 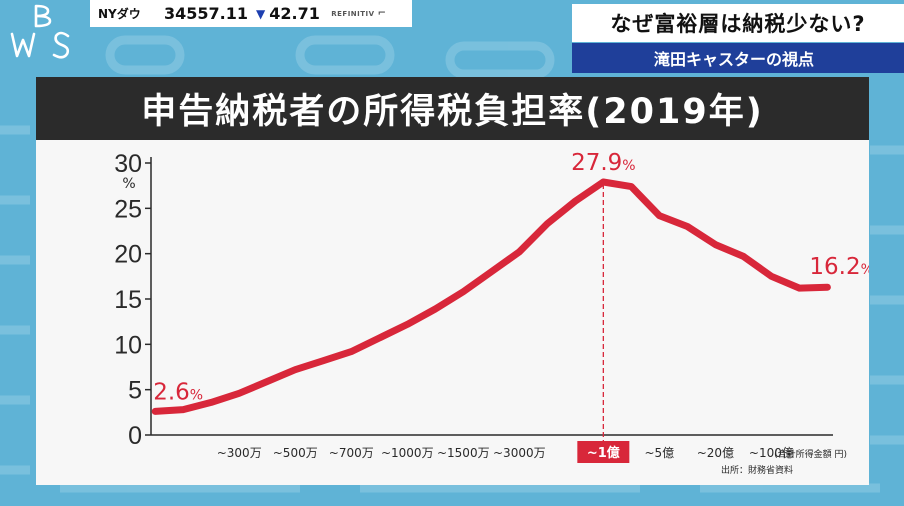 What do you see at coordinates (351, 453) in the screenshot?
I see `x-tick-label: ~700万` at bounding box center [351, 453].